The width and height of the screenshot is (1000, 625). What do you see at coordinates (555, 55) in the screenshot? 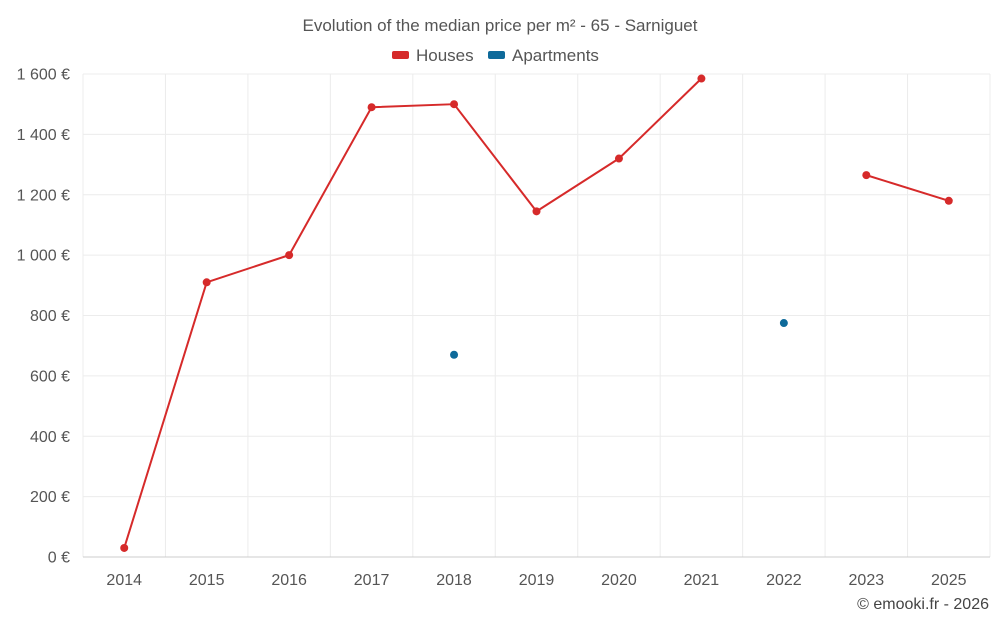
I see `legend-label-apartments: Apartments` at bounding box center [555, 55].